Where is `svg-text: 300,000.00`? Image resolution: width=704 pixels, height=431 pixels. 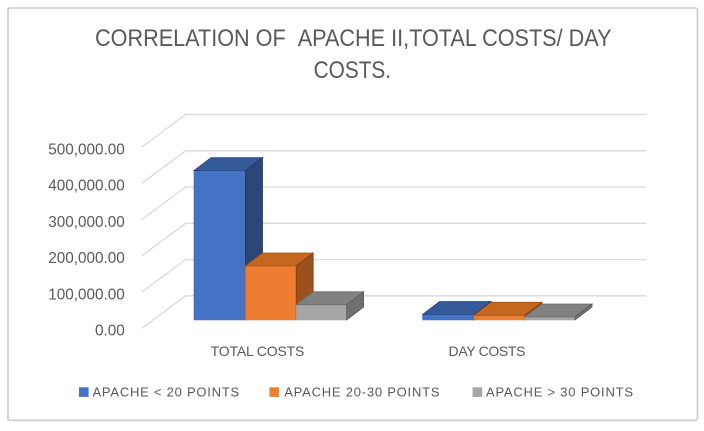
svg-text: 300,000.00 is located at coordinates (86, 222).